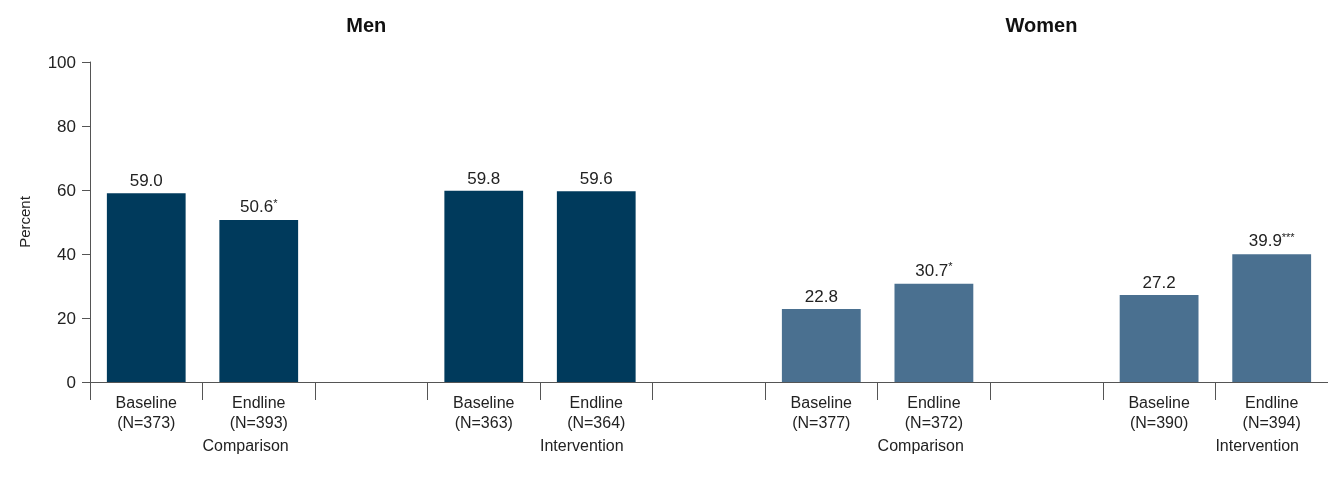 This screenshot has width=1328, height=487. I want to click on data-label: 50.6*, so click(259, 206).